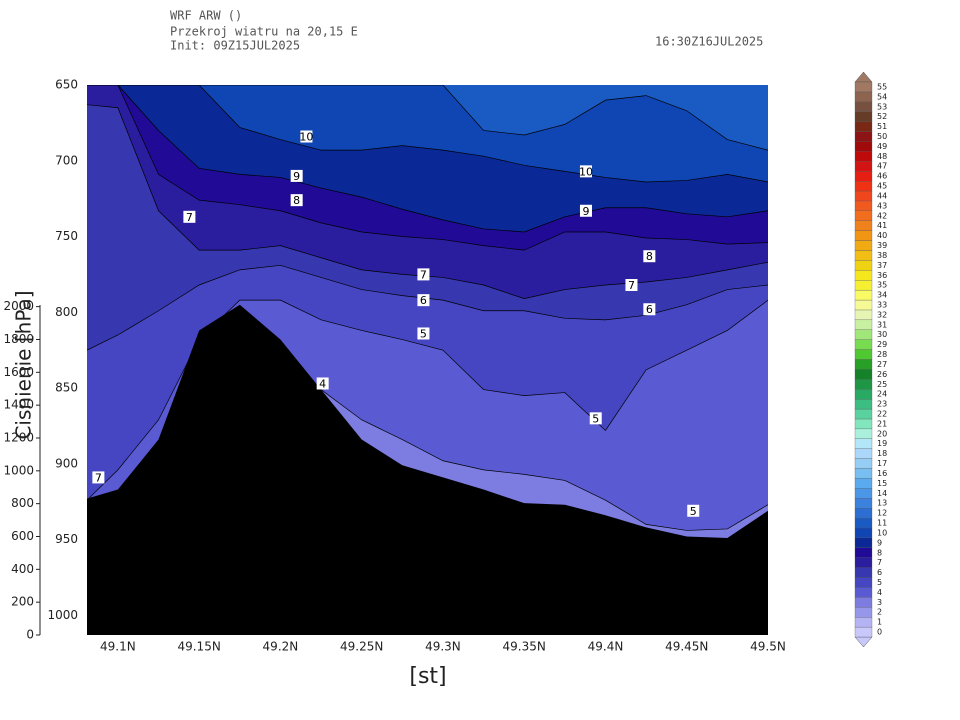  I want to click on colorbar-label: 26, so click(882, 374).